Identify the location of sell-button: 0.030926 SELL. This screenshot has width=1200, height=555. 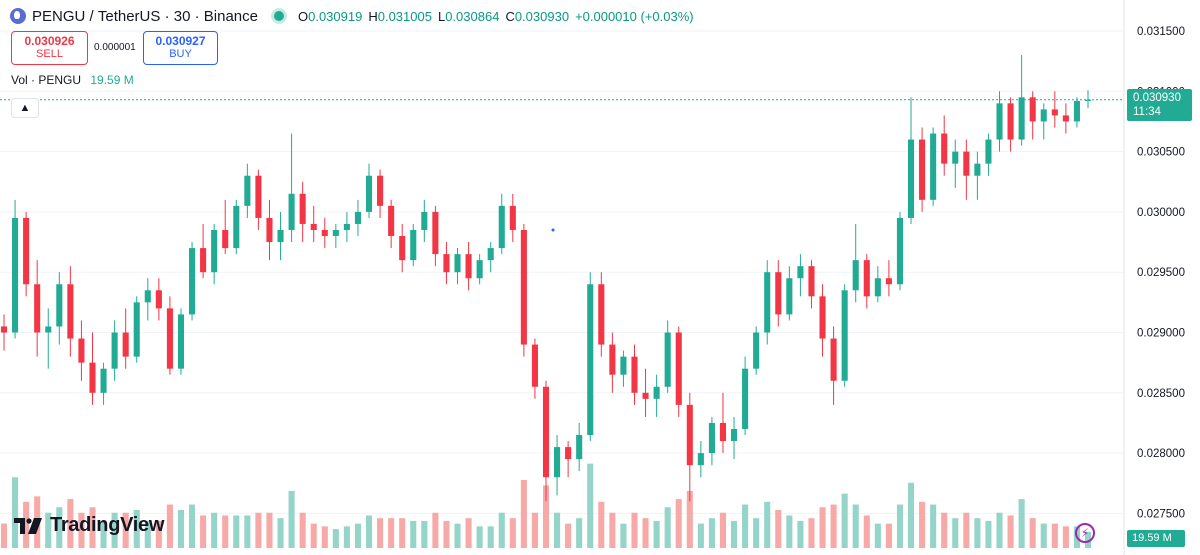
(49, 48).